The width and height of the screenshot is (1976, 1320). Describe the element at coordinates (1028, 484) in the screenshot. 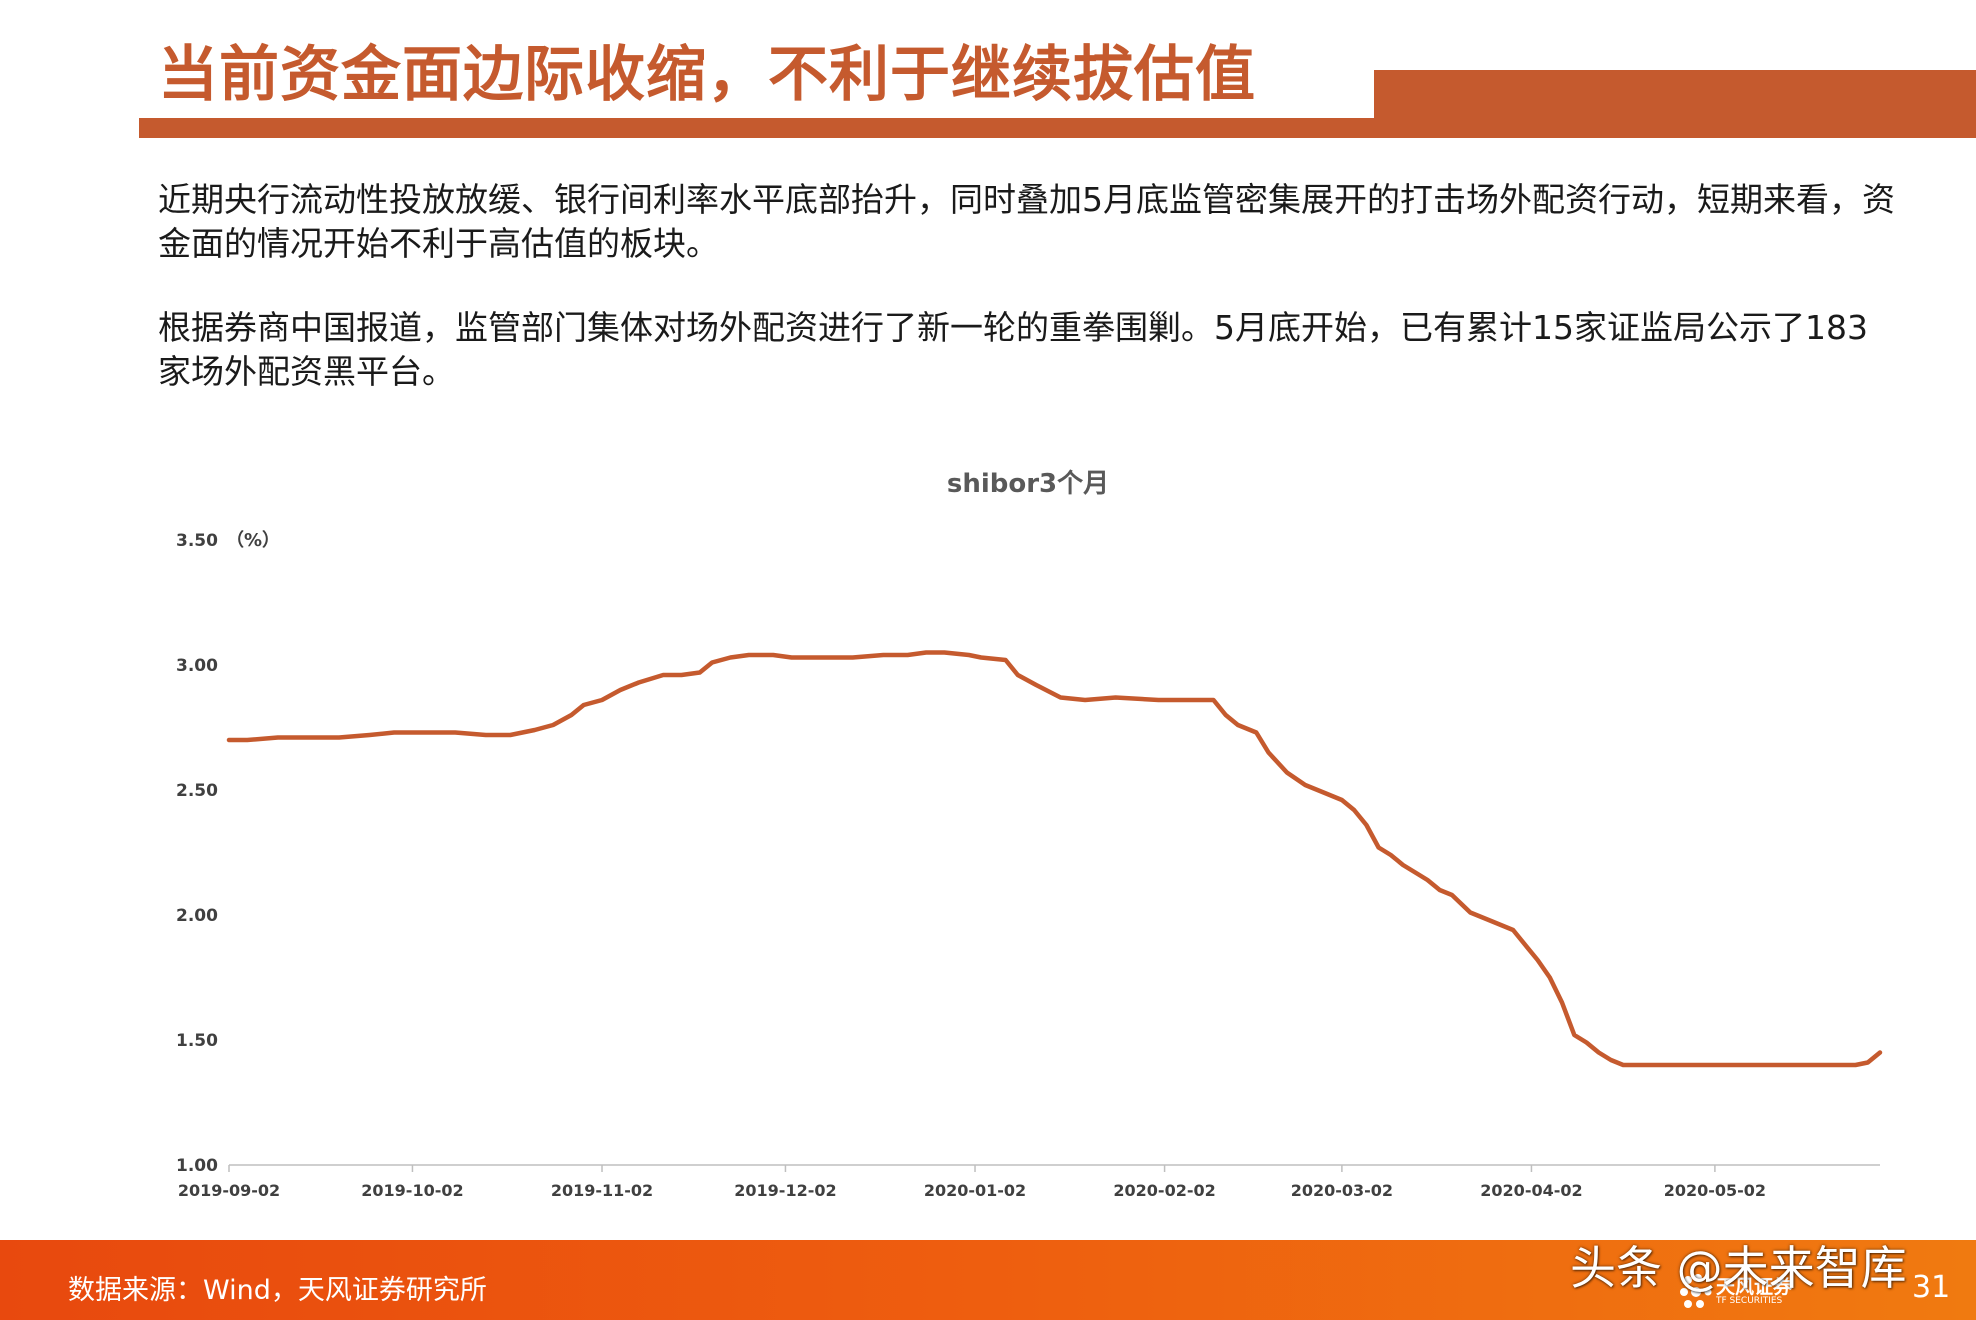

I see `chart-title: shibor3个月` at that location.